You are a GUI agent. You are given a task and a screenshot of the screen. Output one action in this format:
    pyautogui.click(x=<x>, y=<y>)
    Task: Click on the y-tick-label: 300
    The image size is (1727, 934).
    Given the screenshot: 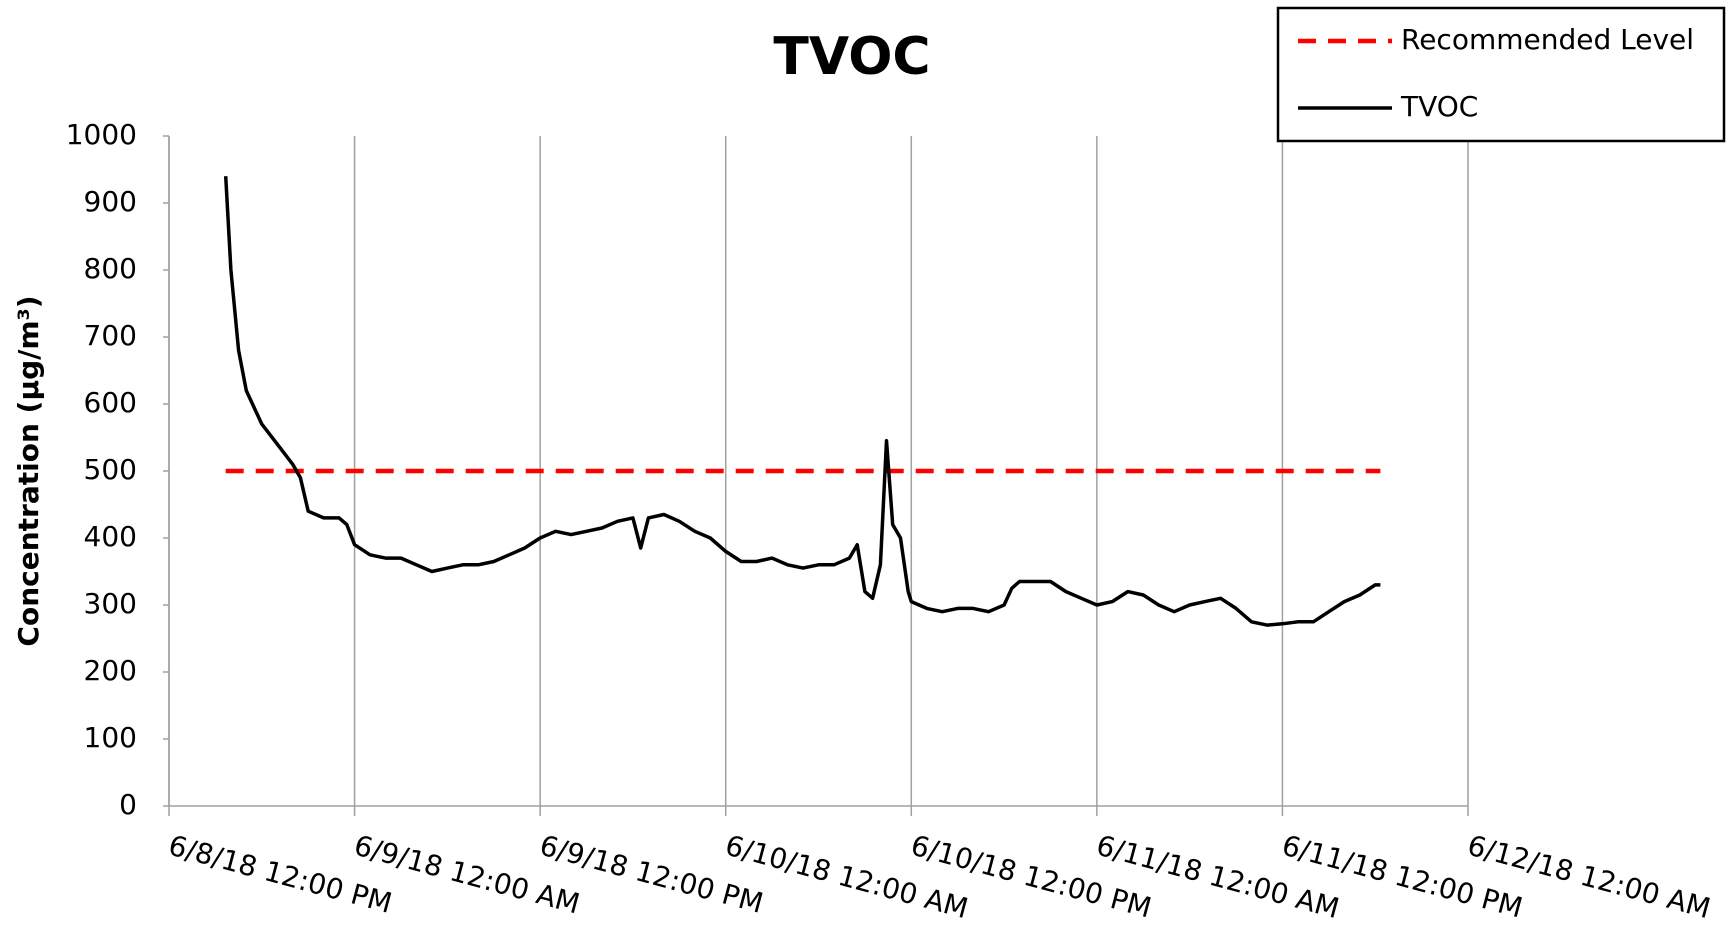 What is the action you would take?
    pyautogui.click(x=110, y=603)
    